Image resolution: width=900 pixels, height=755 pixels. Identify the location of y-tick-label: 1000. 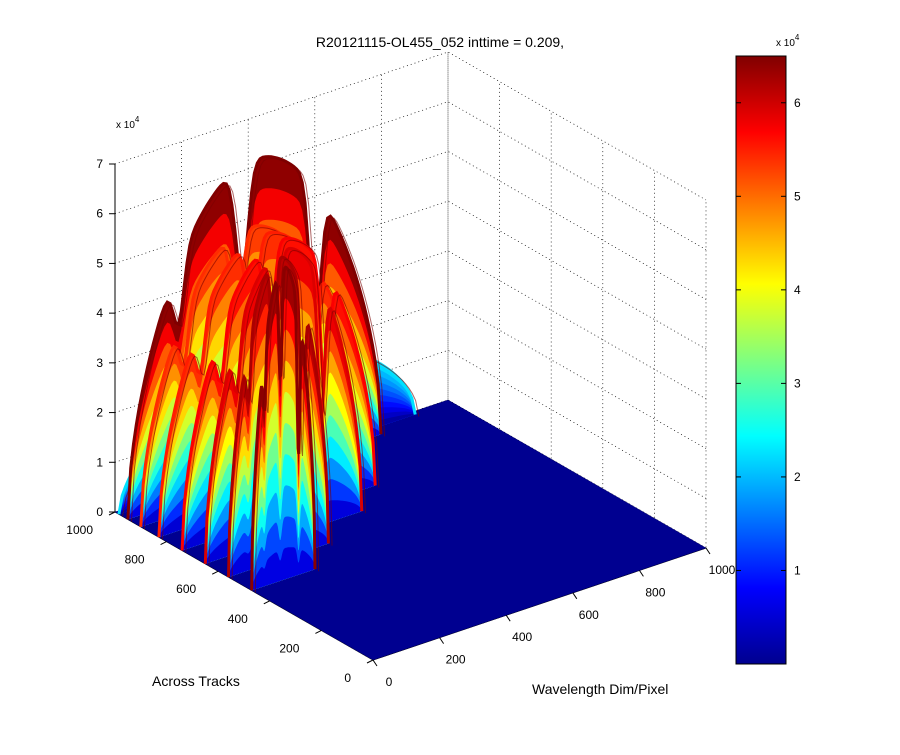
(79, 530).